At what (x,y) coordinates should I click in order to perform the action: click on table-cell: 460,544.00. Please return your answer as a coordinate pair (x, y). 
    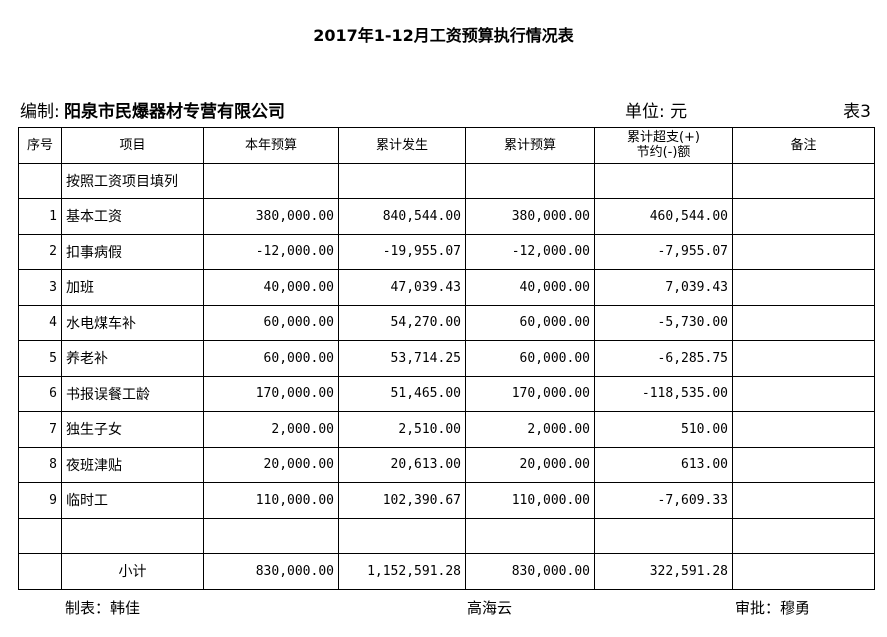
    Looking at the image, I should click on (663, 216).